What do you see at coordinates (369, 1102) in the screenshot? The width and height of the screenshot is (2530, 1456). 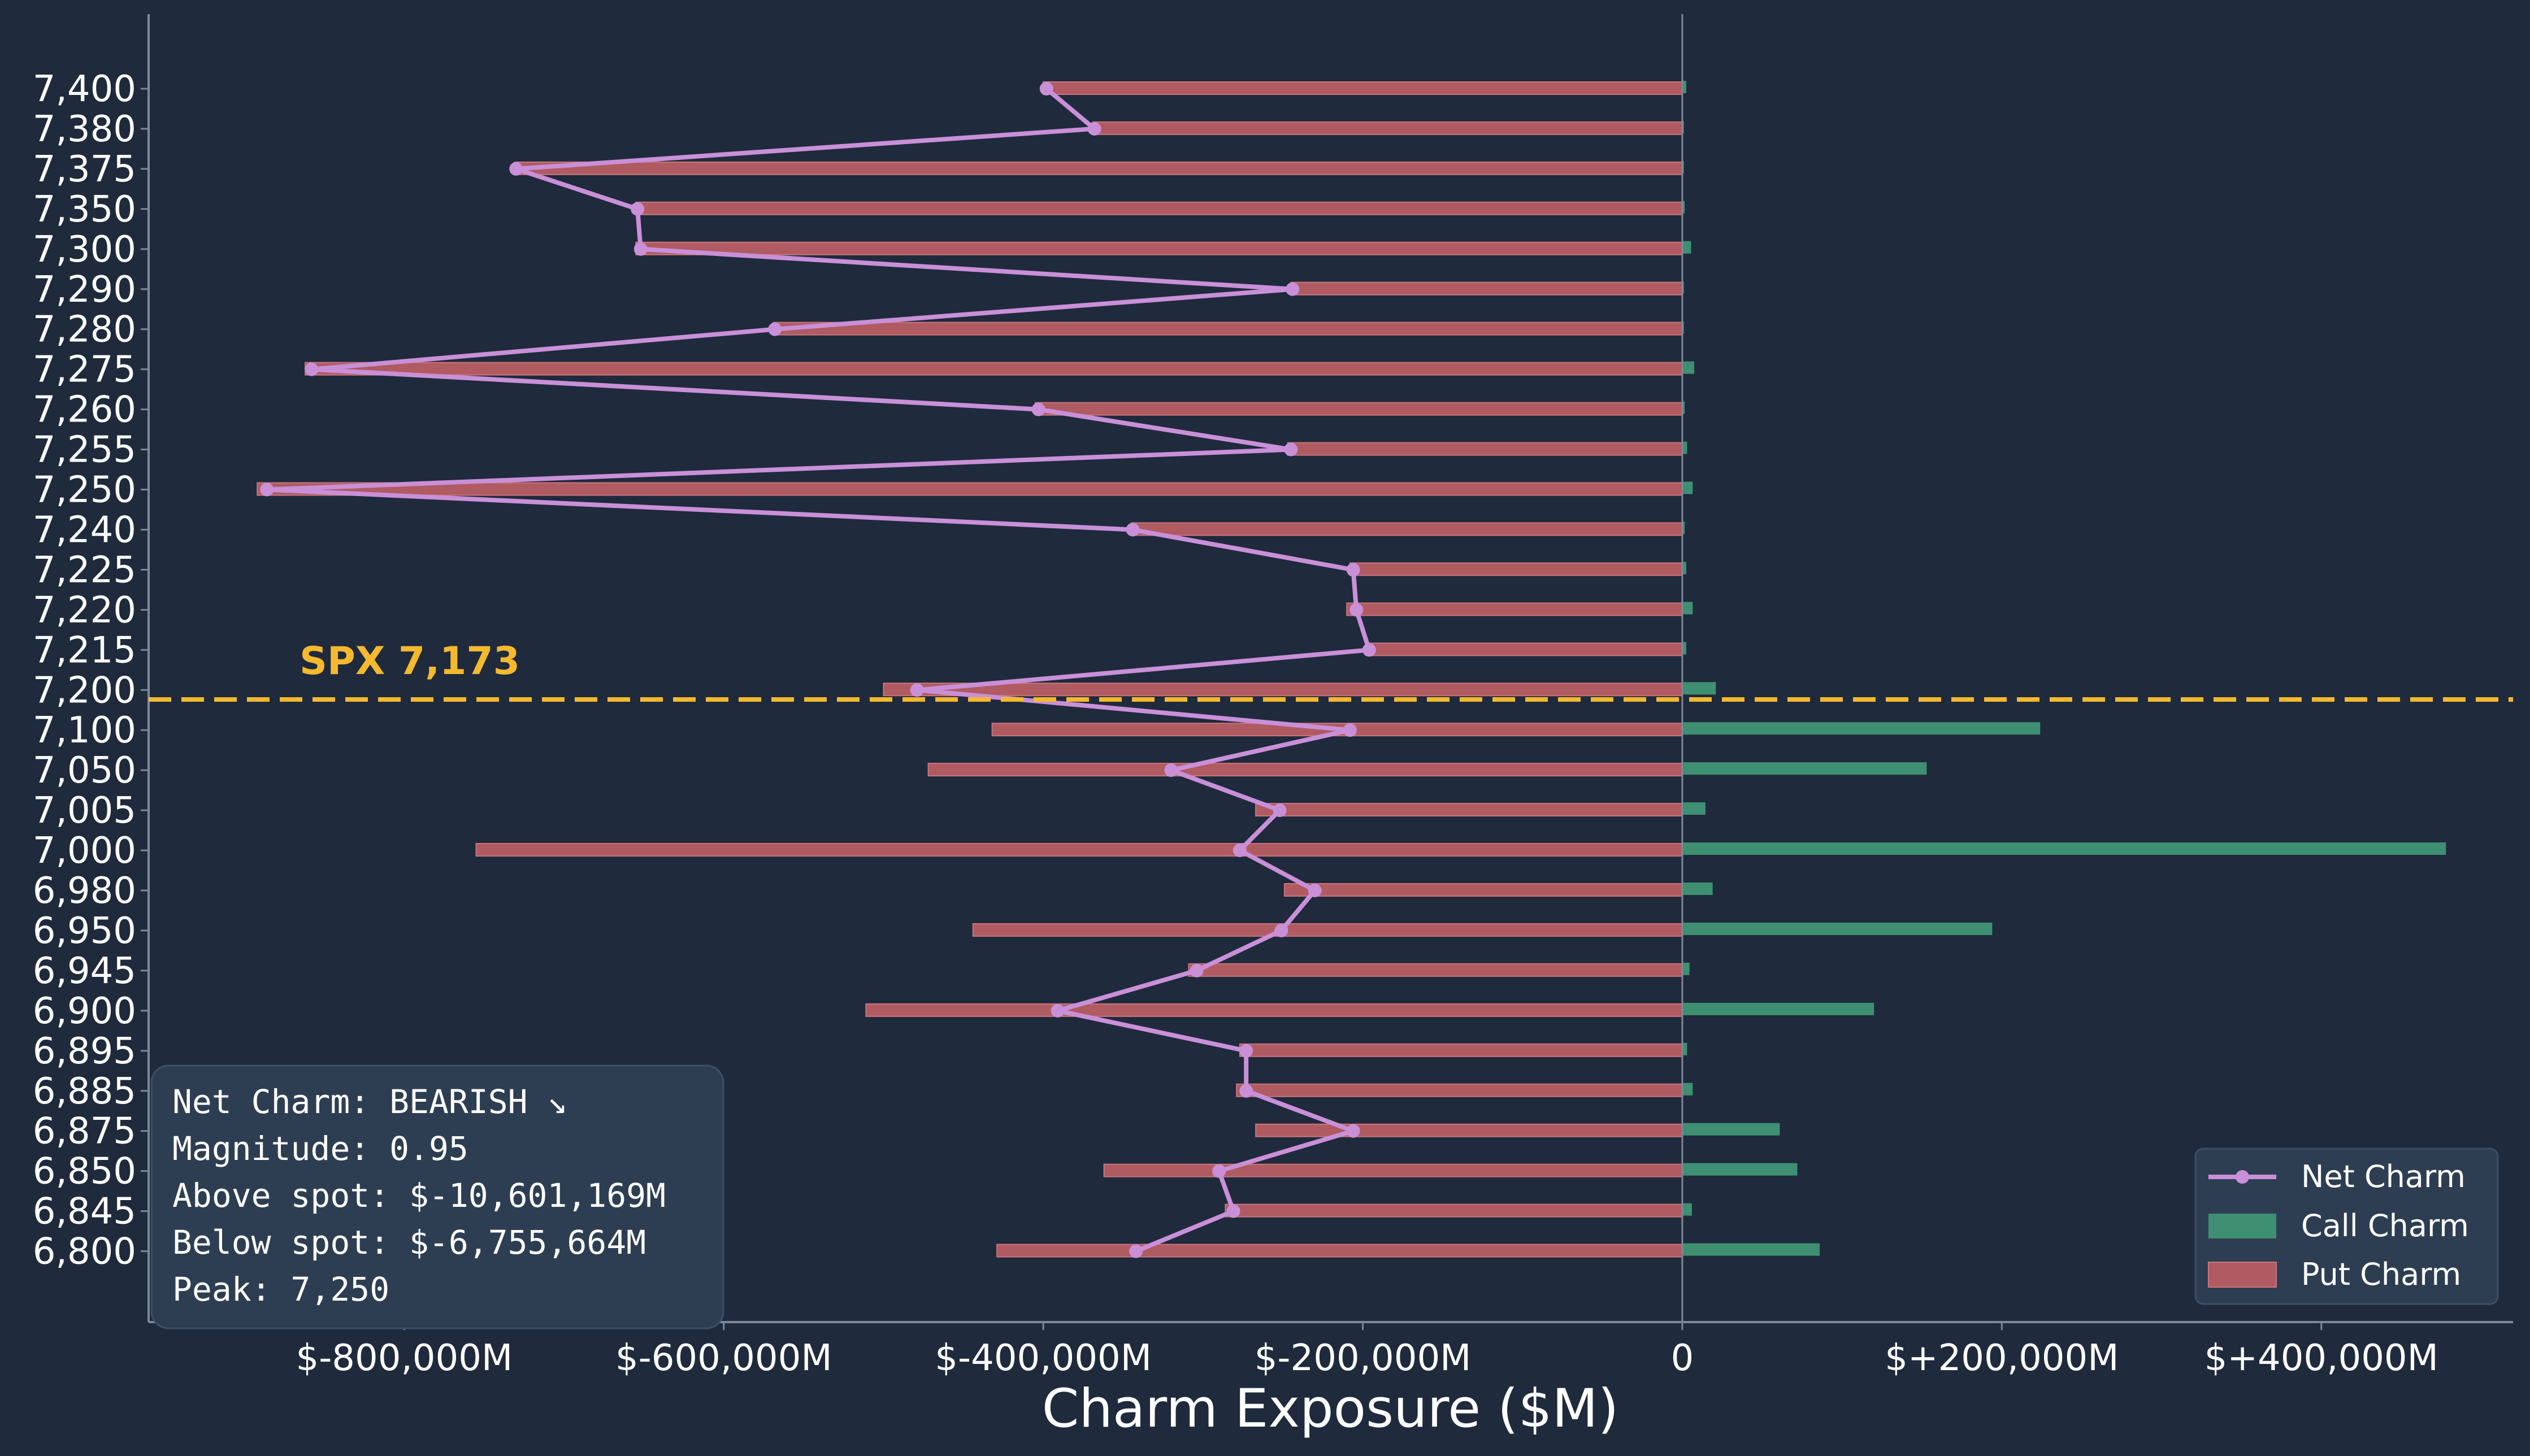 I see `info-net-charm: Net Charm: BEARISH ↘` at bounding box center [369, 1102].